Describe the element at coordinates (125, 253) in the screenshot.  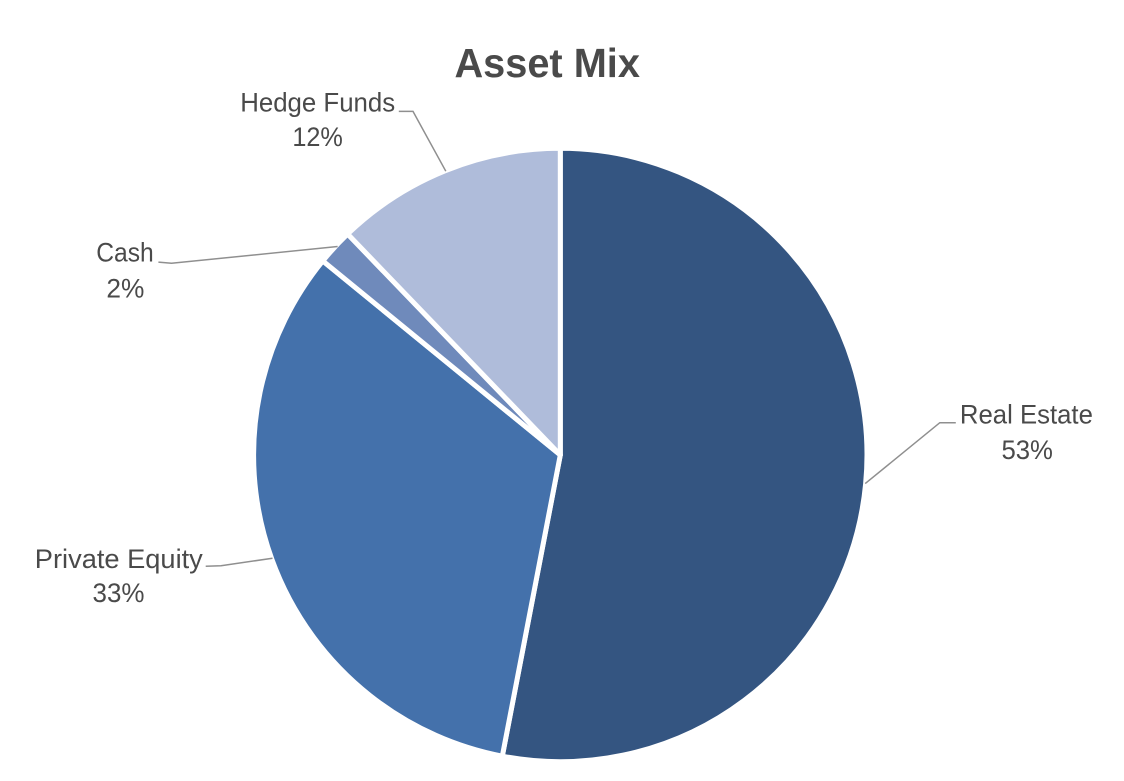
I see `svg-text: Cash` at that location.